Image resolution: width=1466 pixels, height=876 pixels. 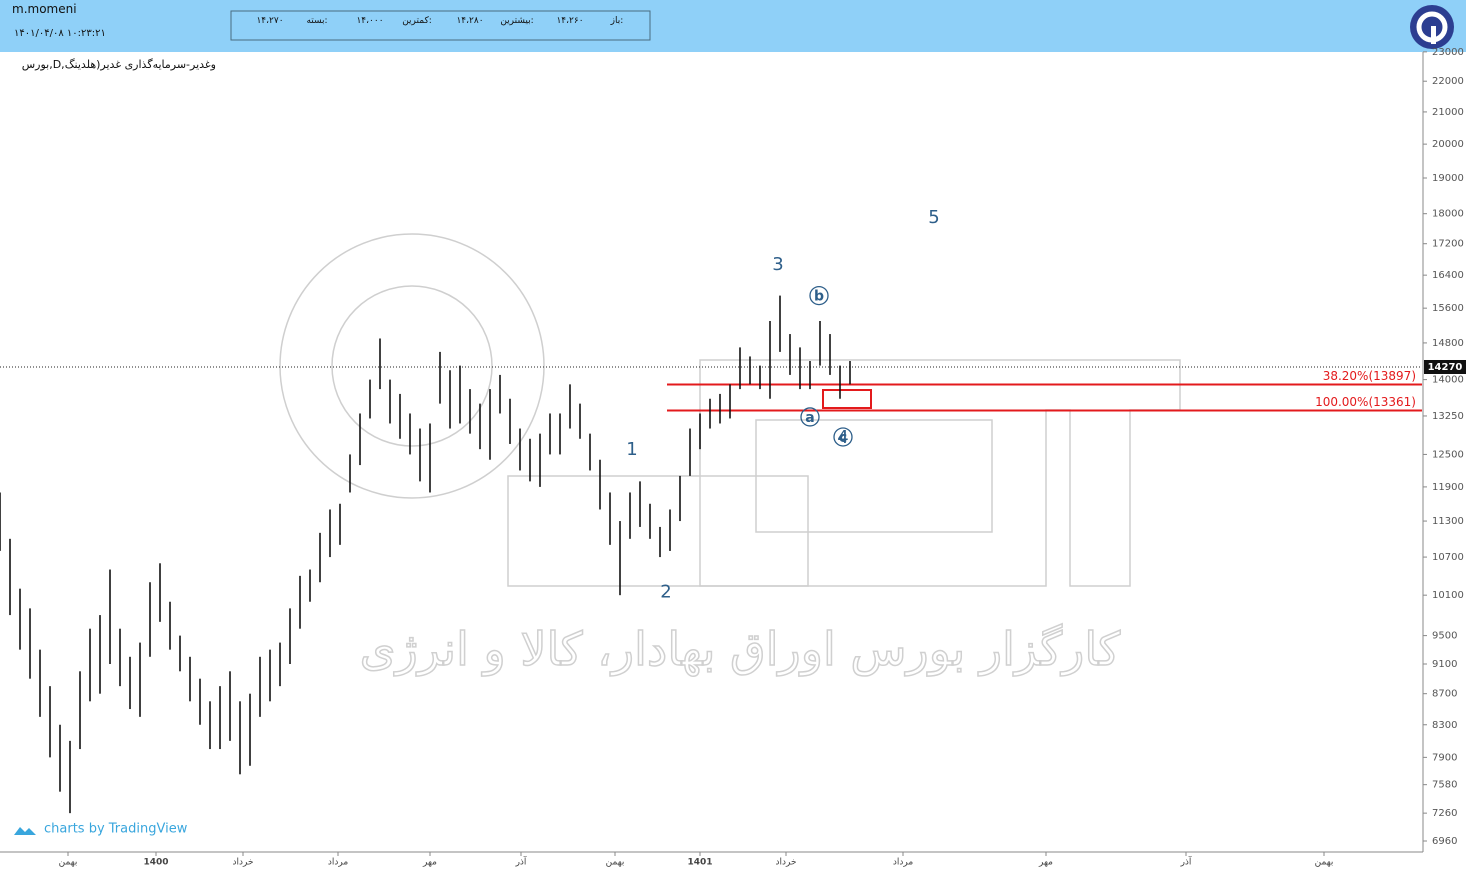 I want to click on wave-label: c, so click(x=843, y=438).